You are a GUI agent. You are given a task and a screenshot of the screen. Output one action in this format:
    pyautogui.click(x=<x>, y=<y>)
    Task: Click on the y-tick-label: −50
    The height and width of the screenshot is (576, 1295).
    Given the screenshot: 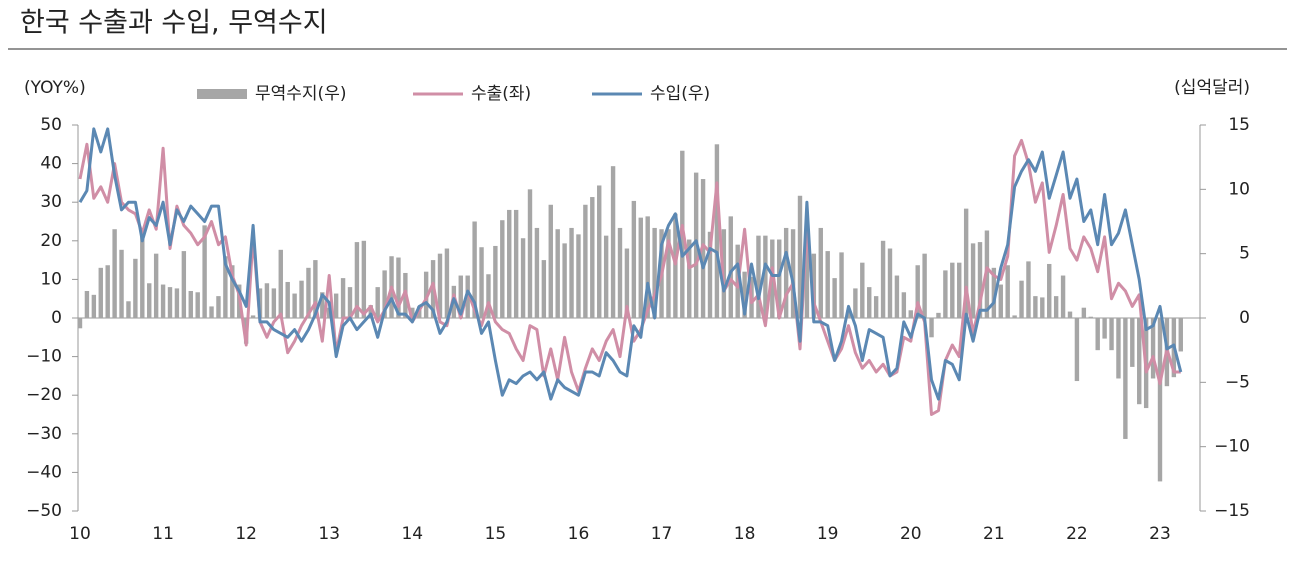 What is the action you would take?
    pyautogui.click(x=44, y=511)
    